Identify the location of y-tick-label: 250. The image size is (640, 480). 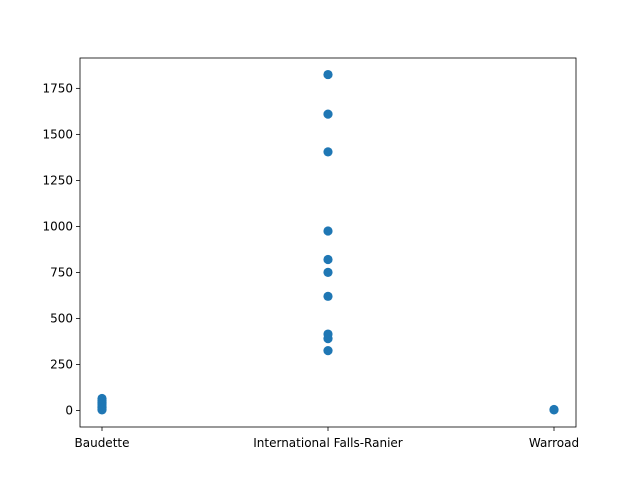
(61, 364).